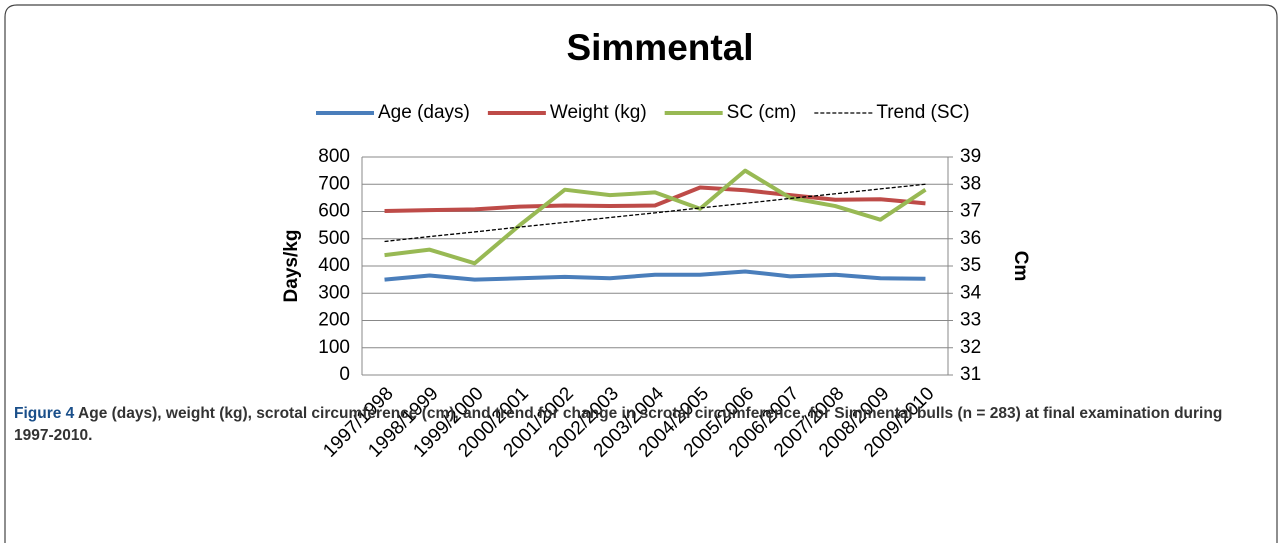  Describe the element at coordinates (334, 292) in the screenshot. I see `y-tick-label: 300` at that location.